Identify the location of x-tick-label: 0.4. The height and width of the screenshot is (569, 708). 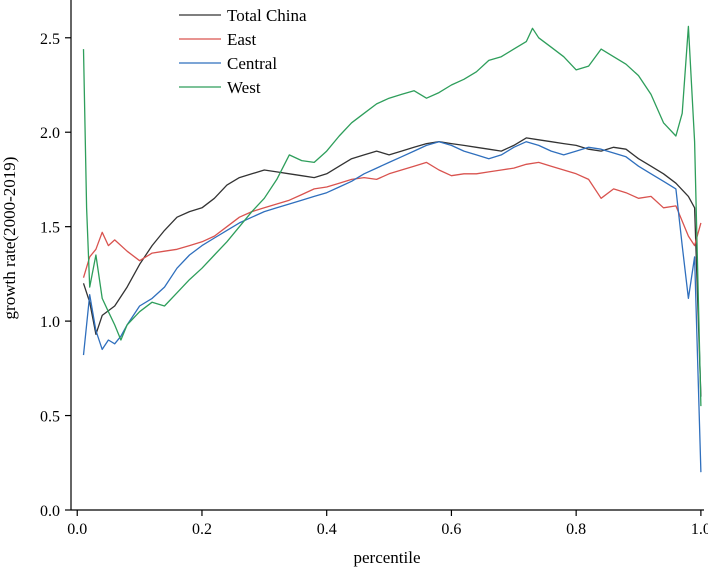
(327, 529).